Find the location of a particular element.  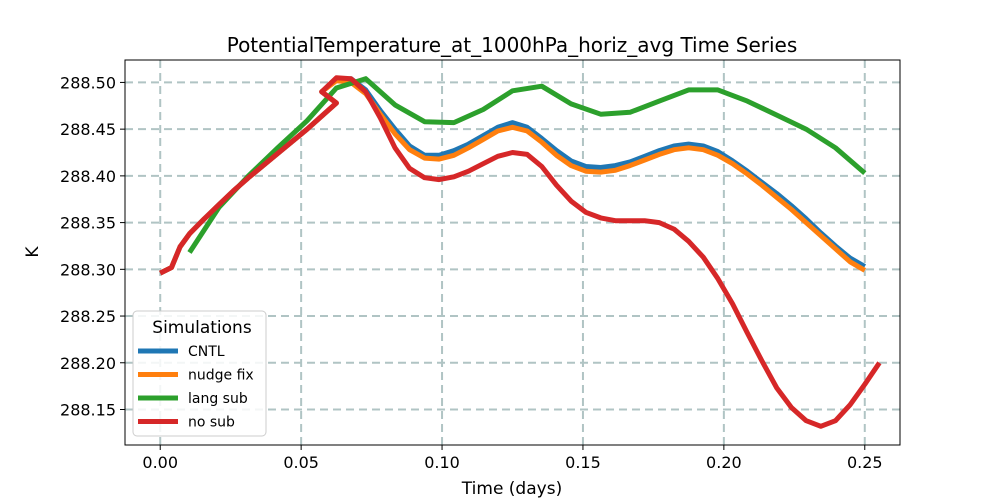

y-tick-label: 288.50 is located at coordinates (88, 82).